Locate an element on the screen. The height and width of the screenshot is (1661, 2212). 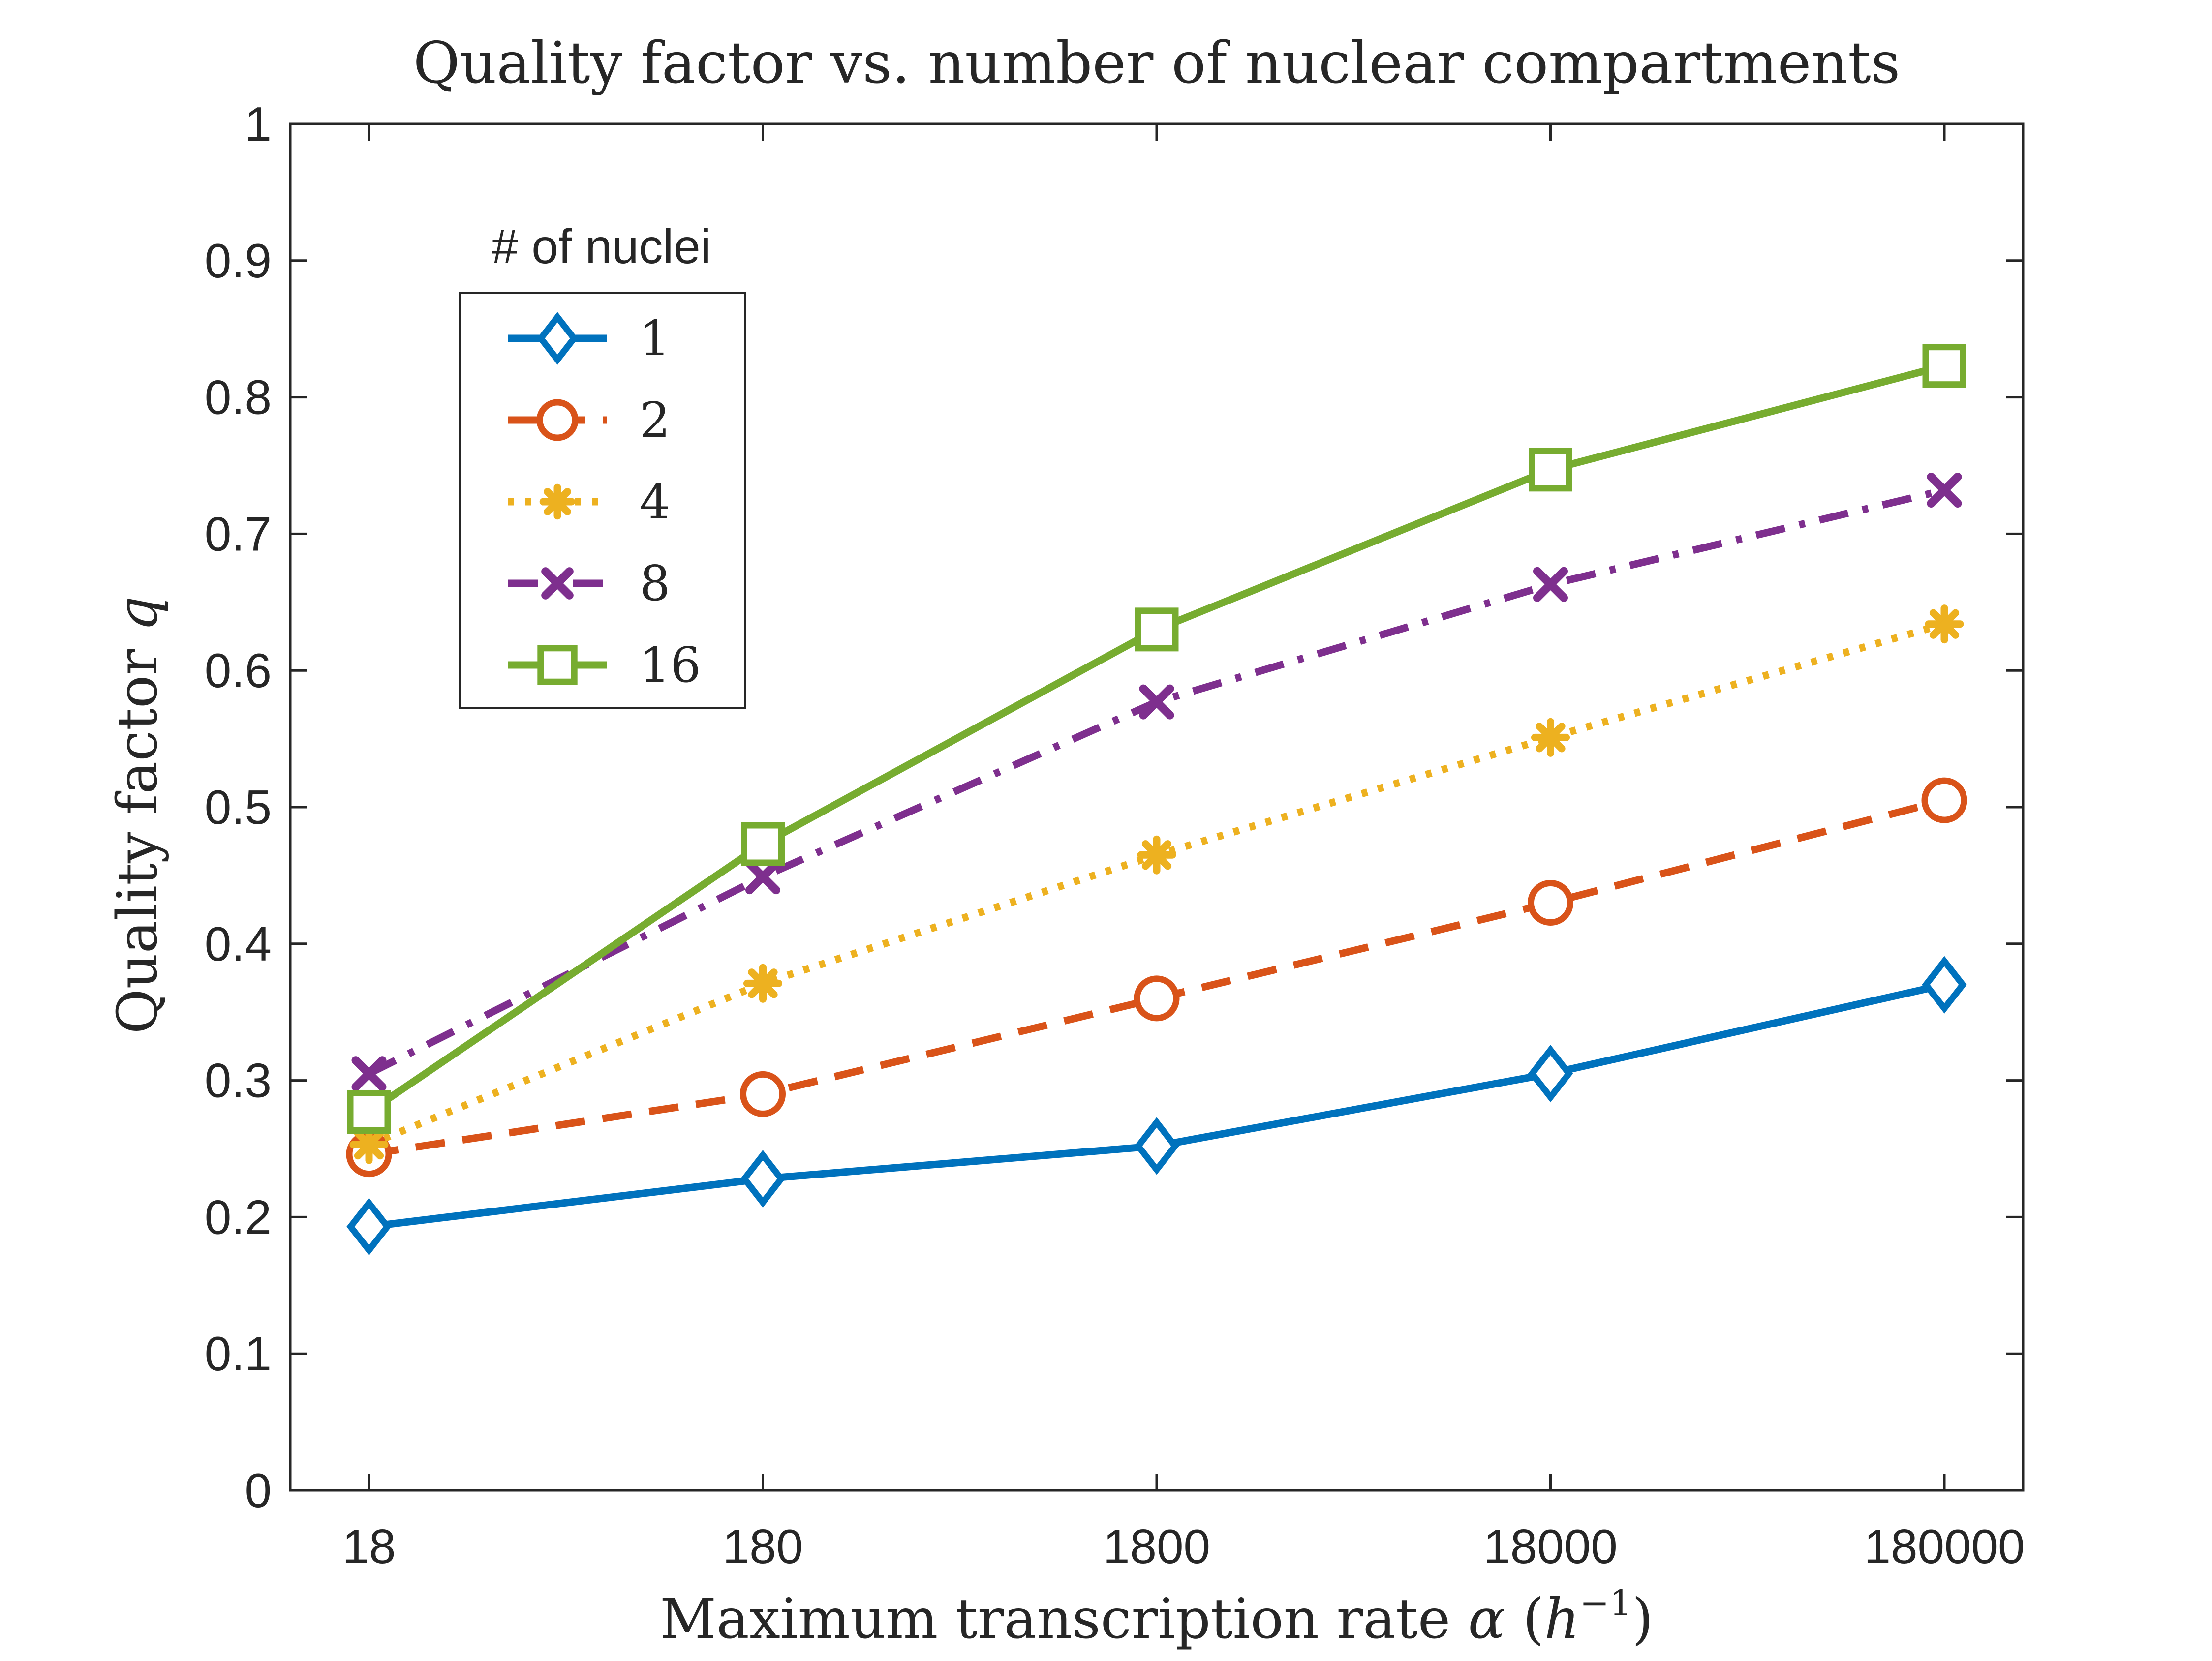
legend-label: 8 is located at coordinates (655, 584).